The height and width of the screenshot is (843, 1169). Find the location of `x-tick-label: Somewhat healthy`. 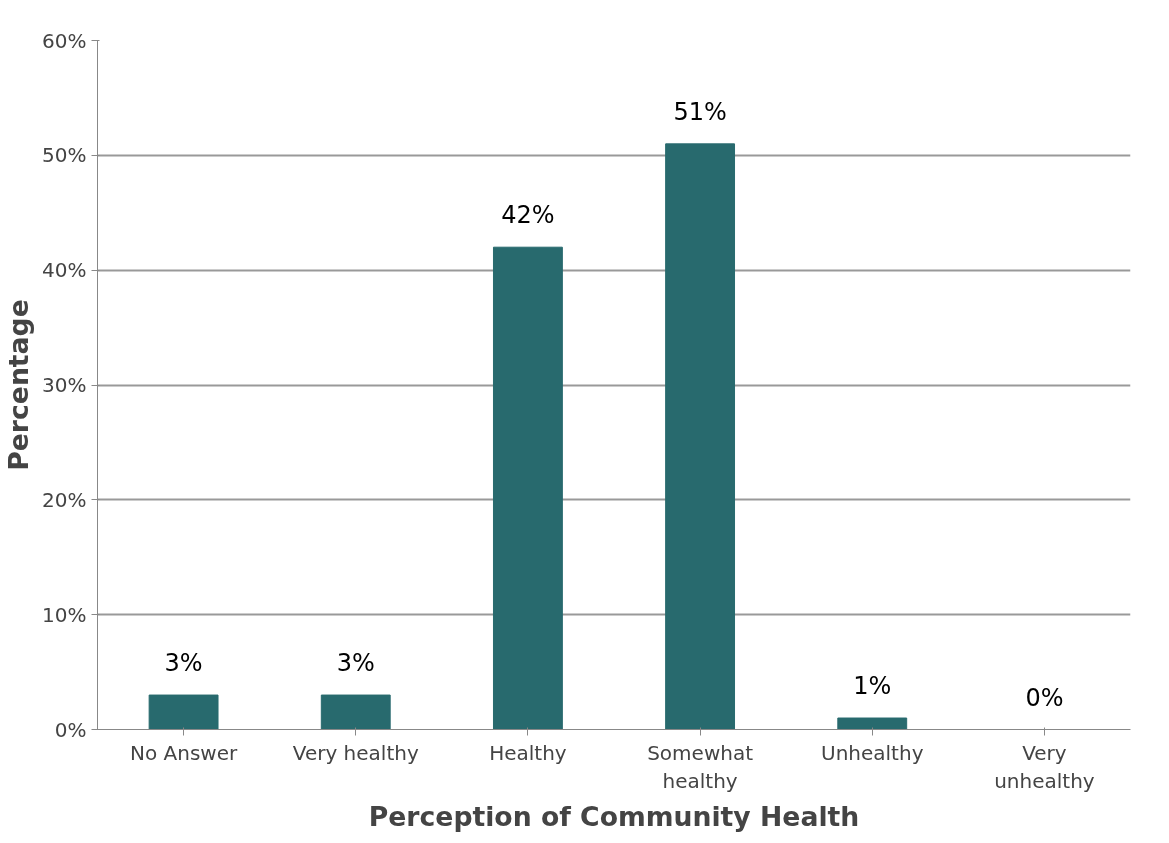

x-tick-label: Somewhat healthy is located at coordinates (700, 767).